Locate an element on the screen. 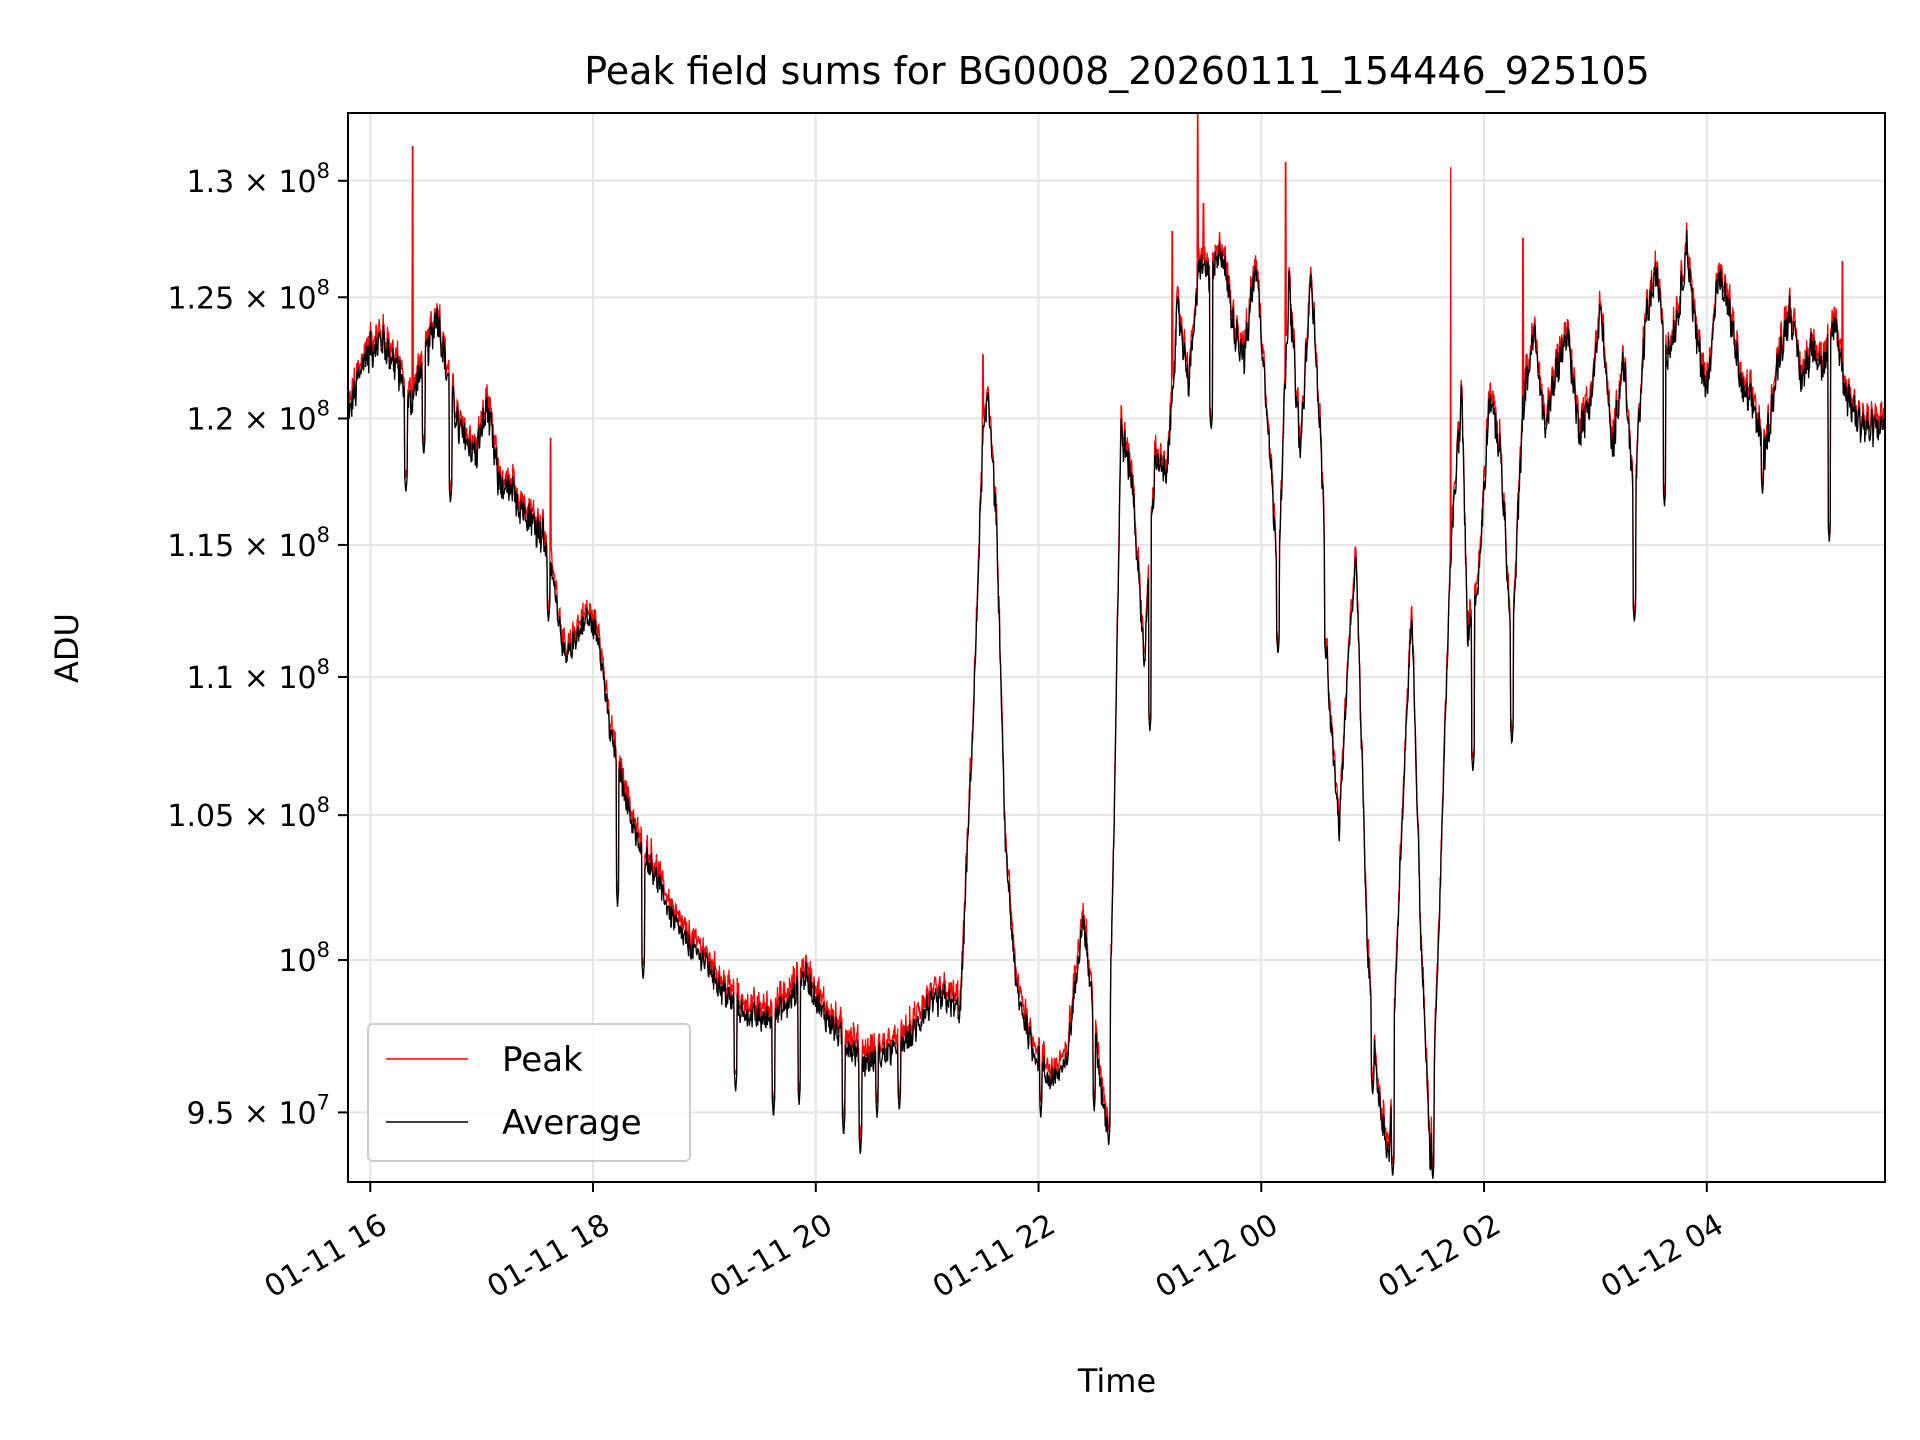 This screenshot has width=1920, height=1440. y-tick-label: 108 is located at coordinates (304, 958).